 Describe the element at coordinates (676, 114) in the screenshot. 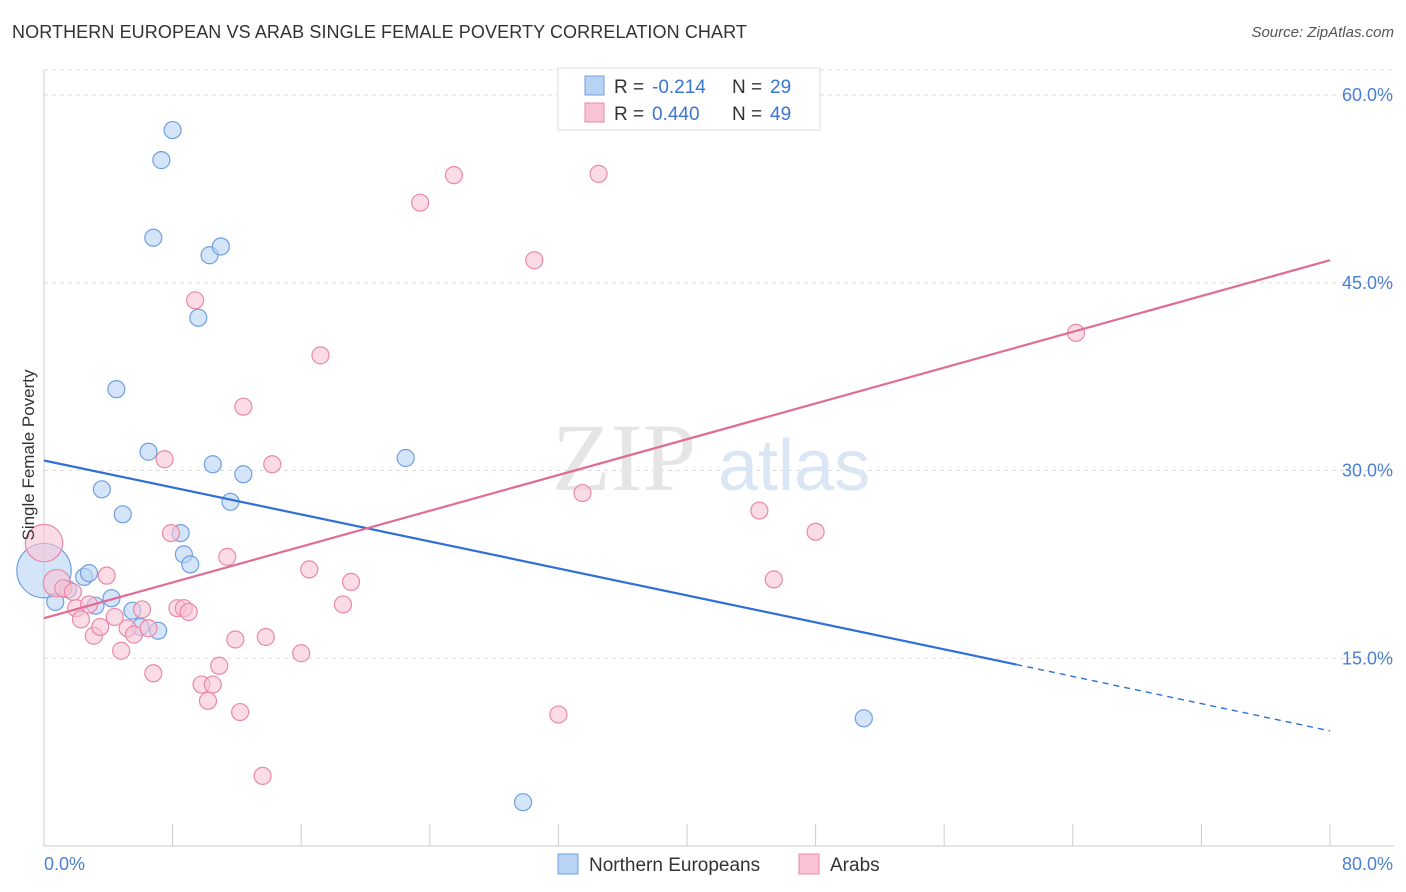

I see `stats-legend-r-value-pink: 0.440` at that location.